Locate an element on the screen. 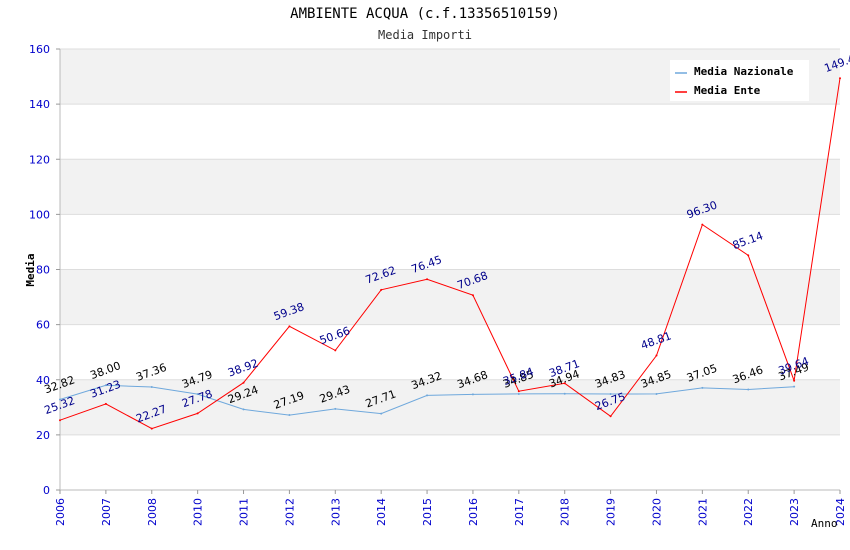  chart-subtitle: Media Importi is located at coordinates (425, 35).